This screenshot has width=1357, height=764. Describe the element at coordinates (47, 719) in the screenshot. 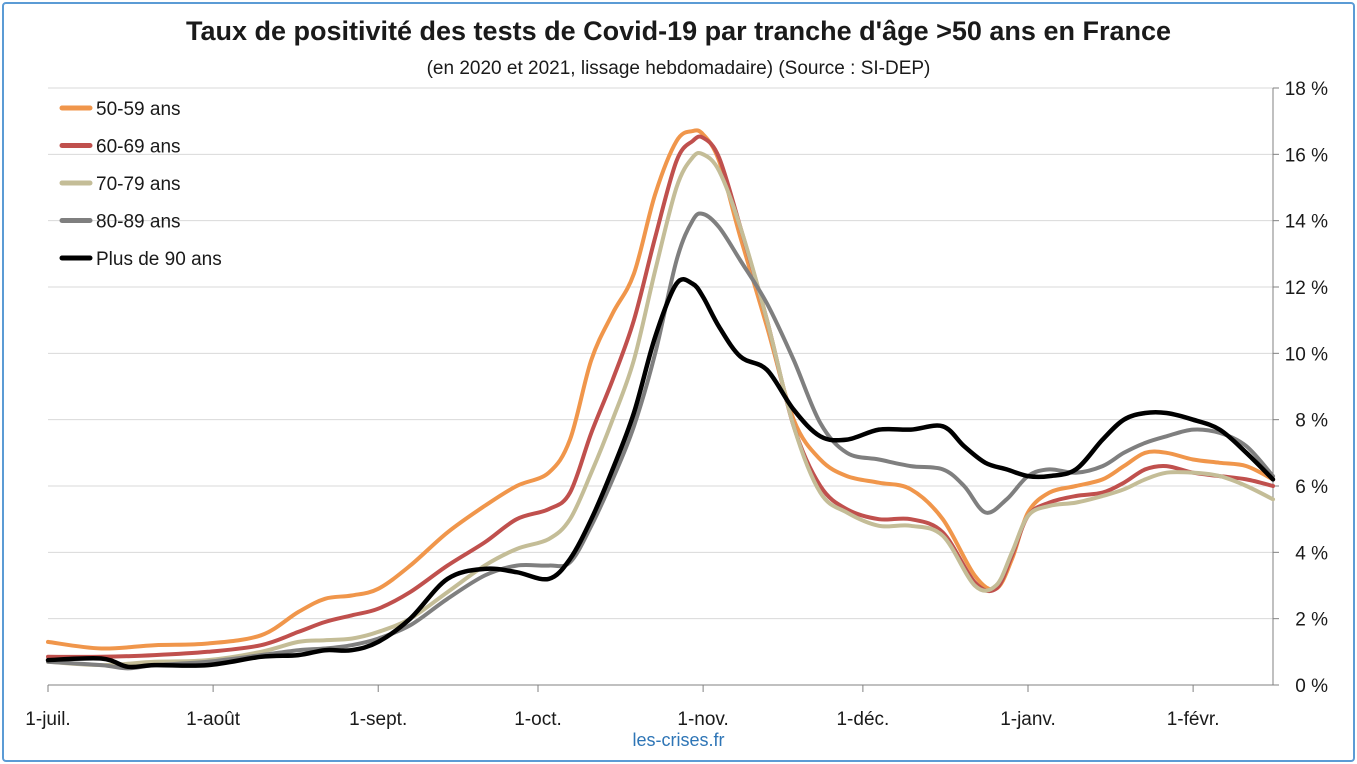

I see `x-tick-label: 1-juil.` at that location.